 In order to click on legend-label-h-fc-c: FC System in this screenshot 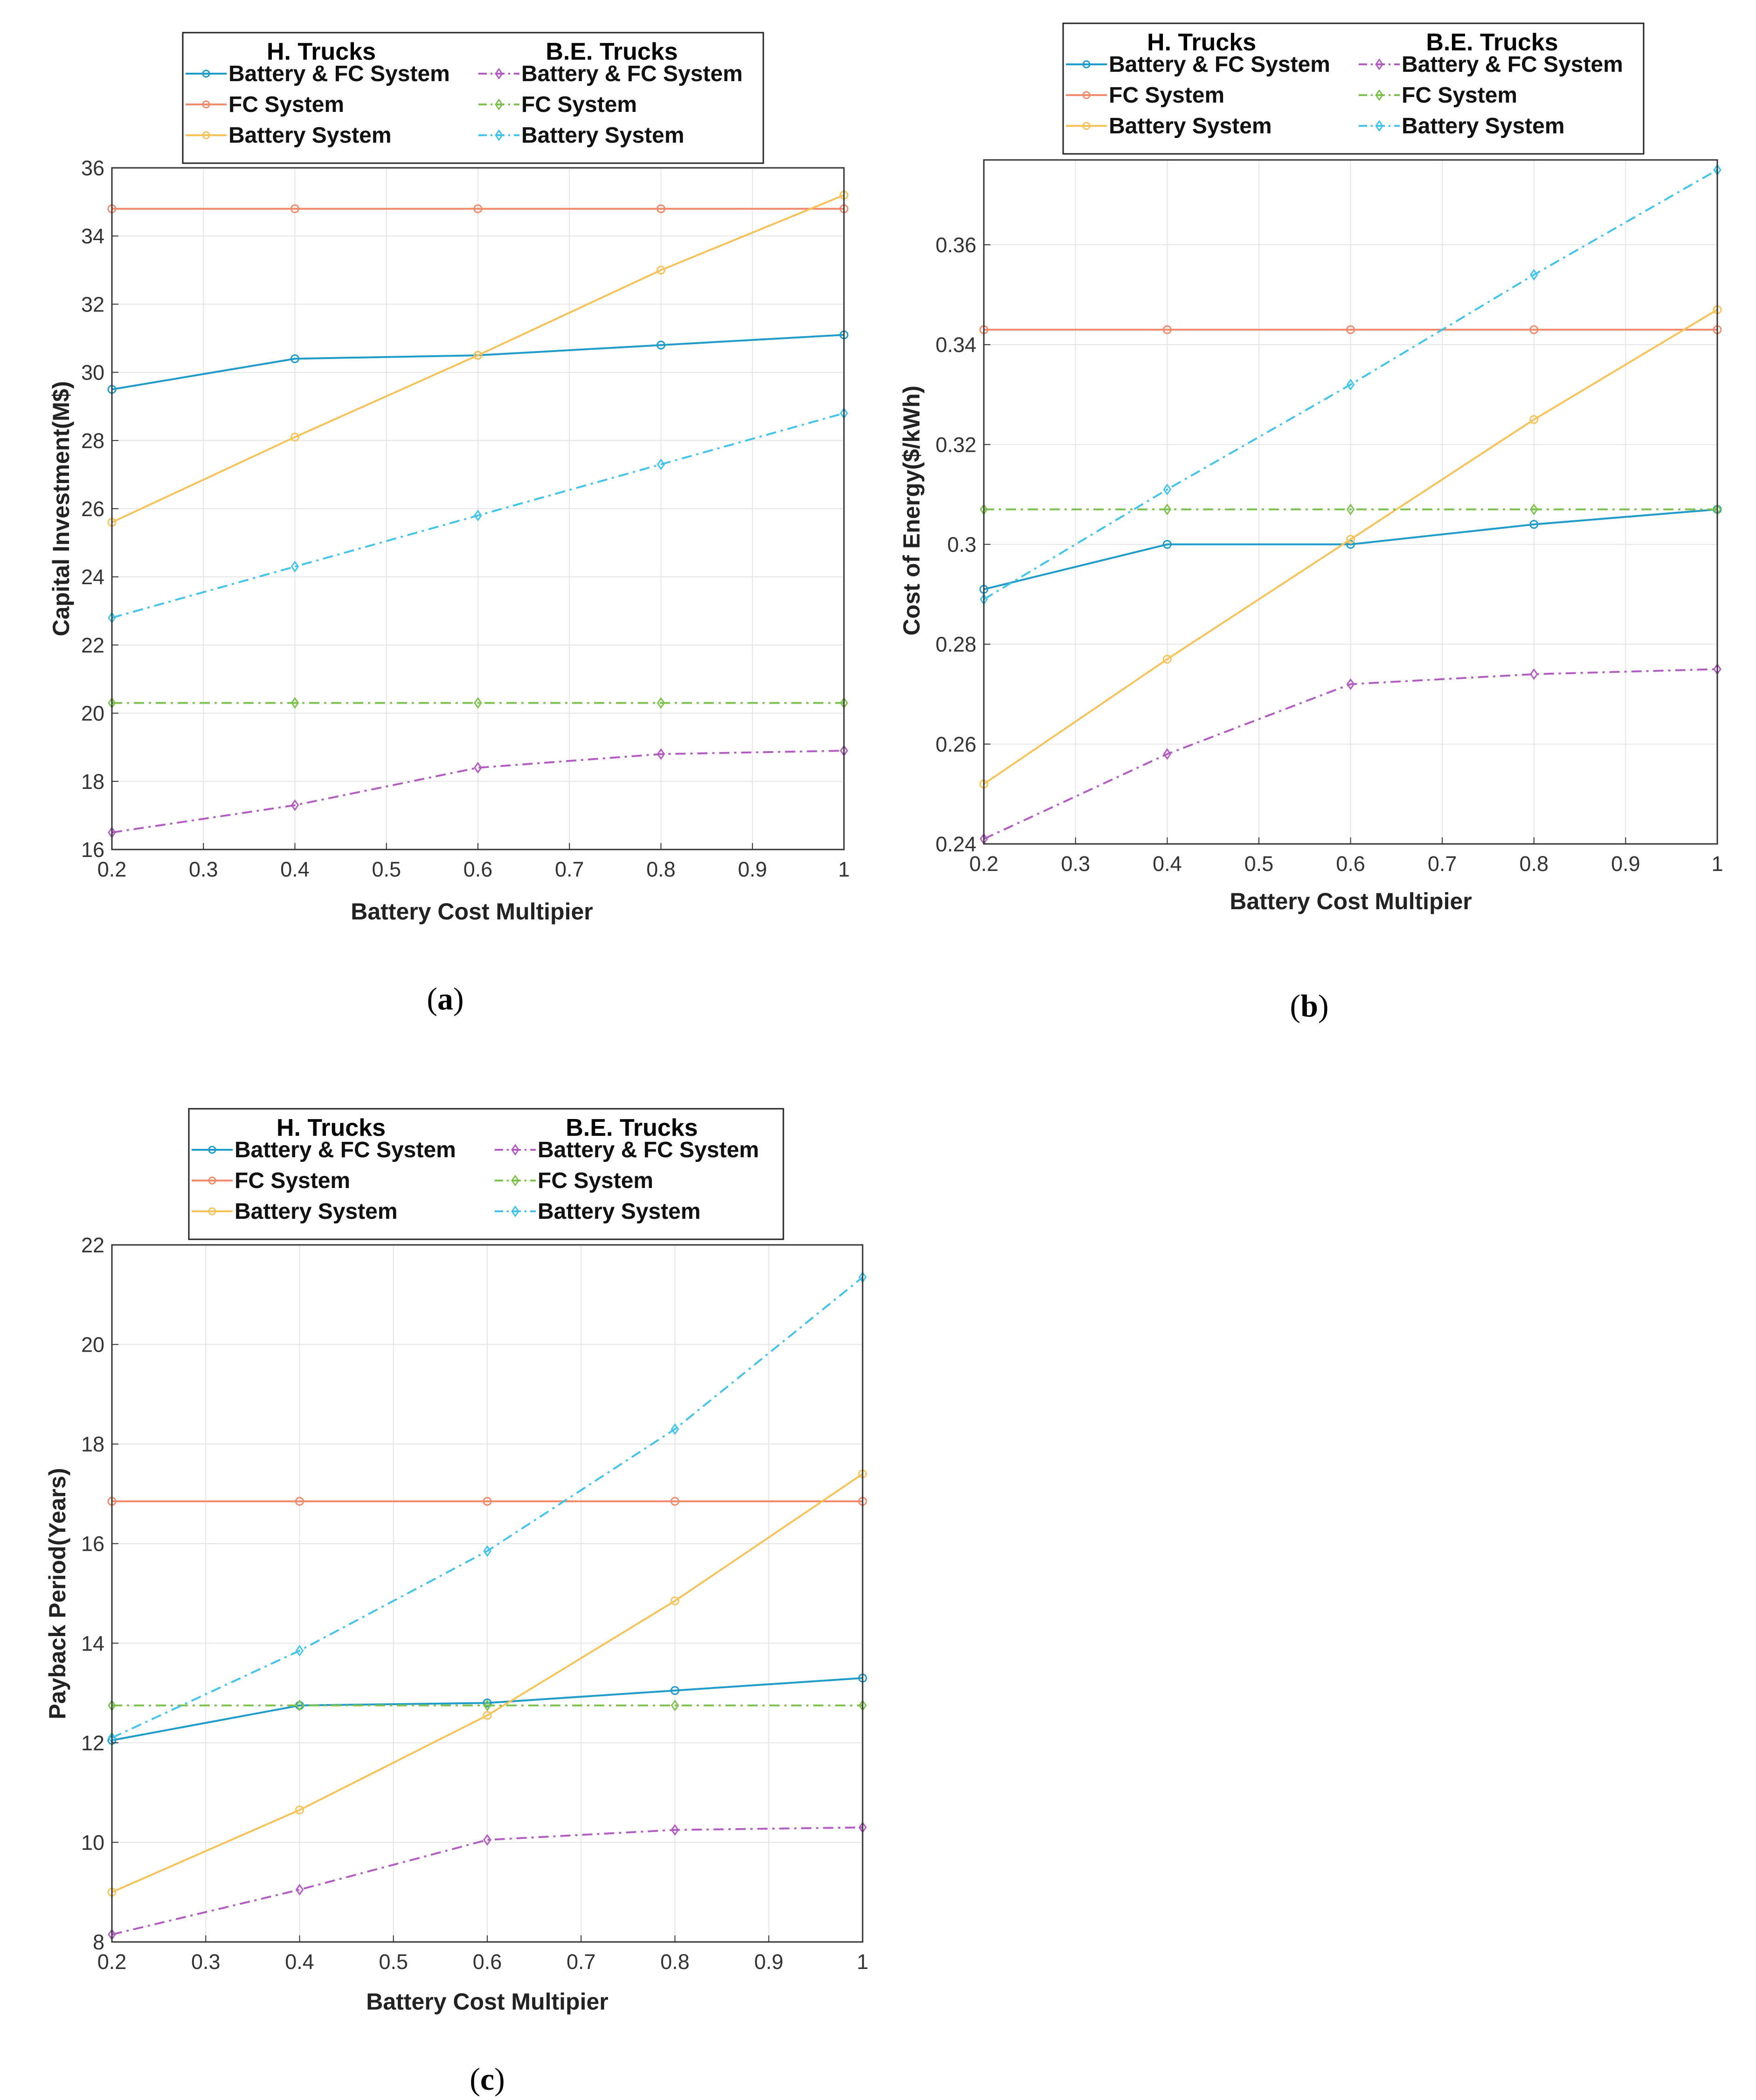, I will do `click(292, 1180)`.